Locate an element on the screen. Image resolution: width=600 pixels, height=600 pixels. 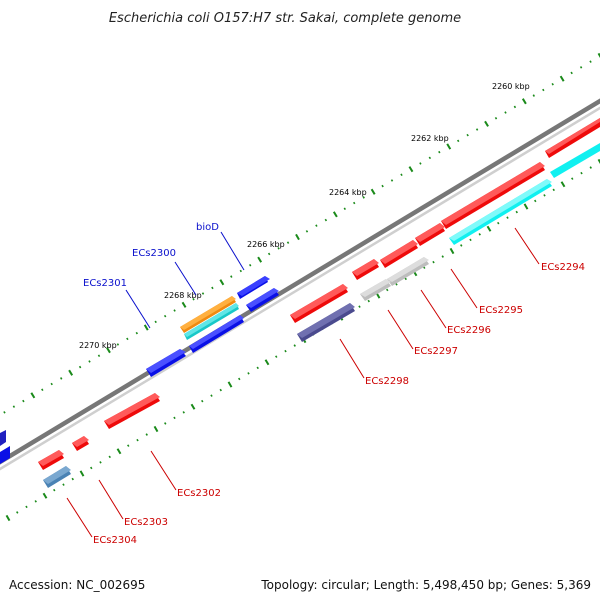
label-ECs2297: ECs2297 is located at coordinates (436, 351).